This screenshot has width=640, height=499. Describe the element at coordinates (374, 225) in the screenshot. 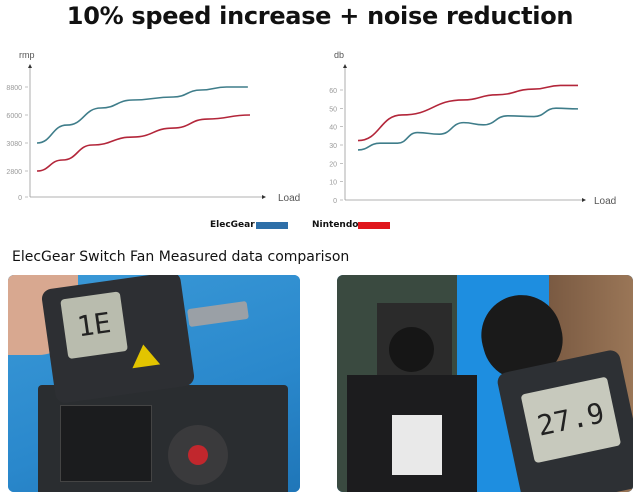

I see `legend-swatch-nintendo` at that location.